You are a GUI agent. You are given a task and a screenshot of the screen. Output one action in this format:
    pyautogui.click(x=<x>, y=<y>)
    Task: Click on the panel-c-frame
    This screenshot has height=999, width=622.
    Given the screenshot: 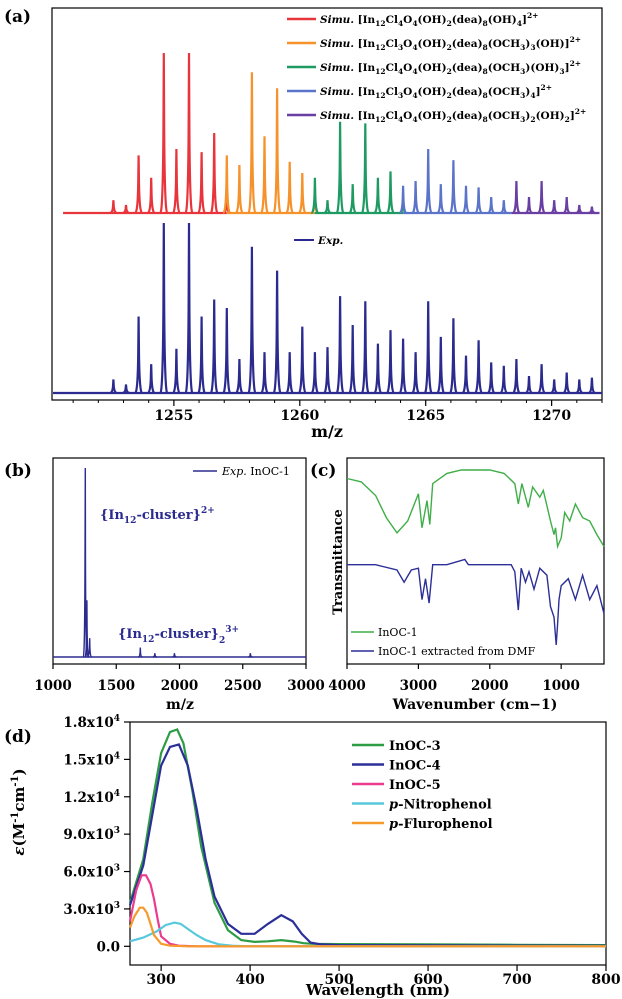 What is the action you would take?
    pyautogui.click(x=475, y=561)
    